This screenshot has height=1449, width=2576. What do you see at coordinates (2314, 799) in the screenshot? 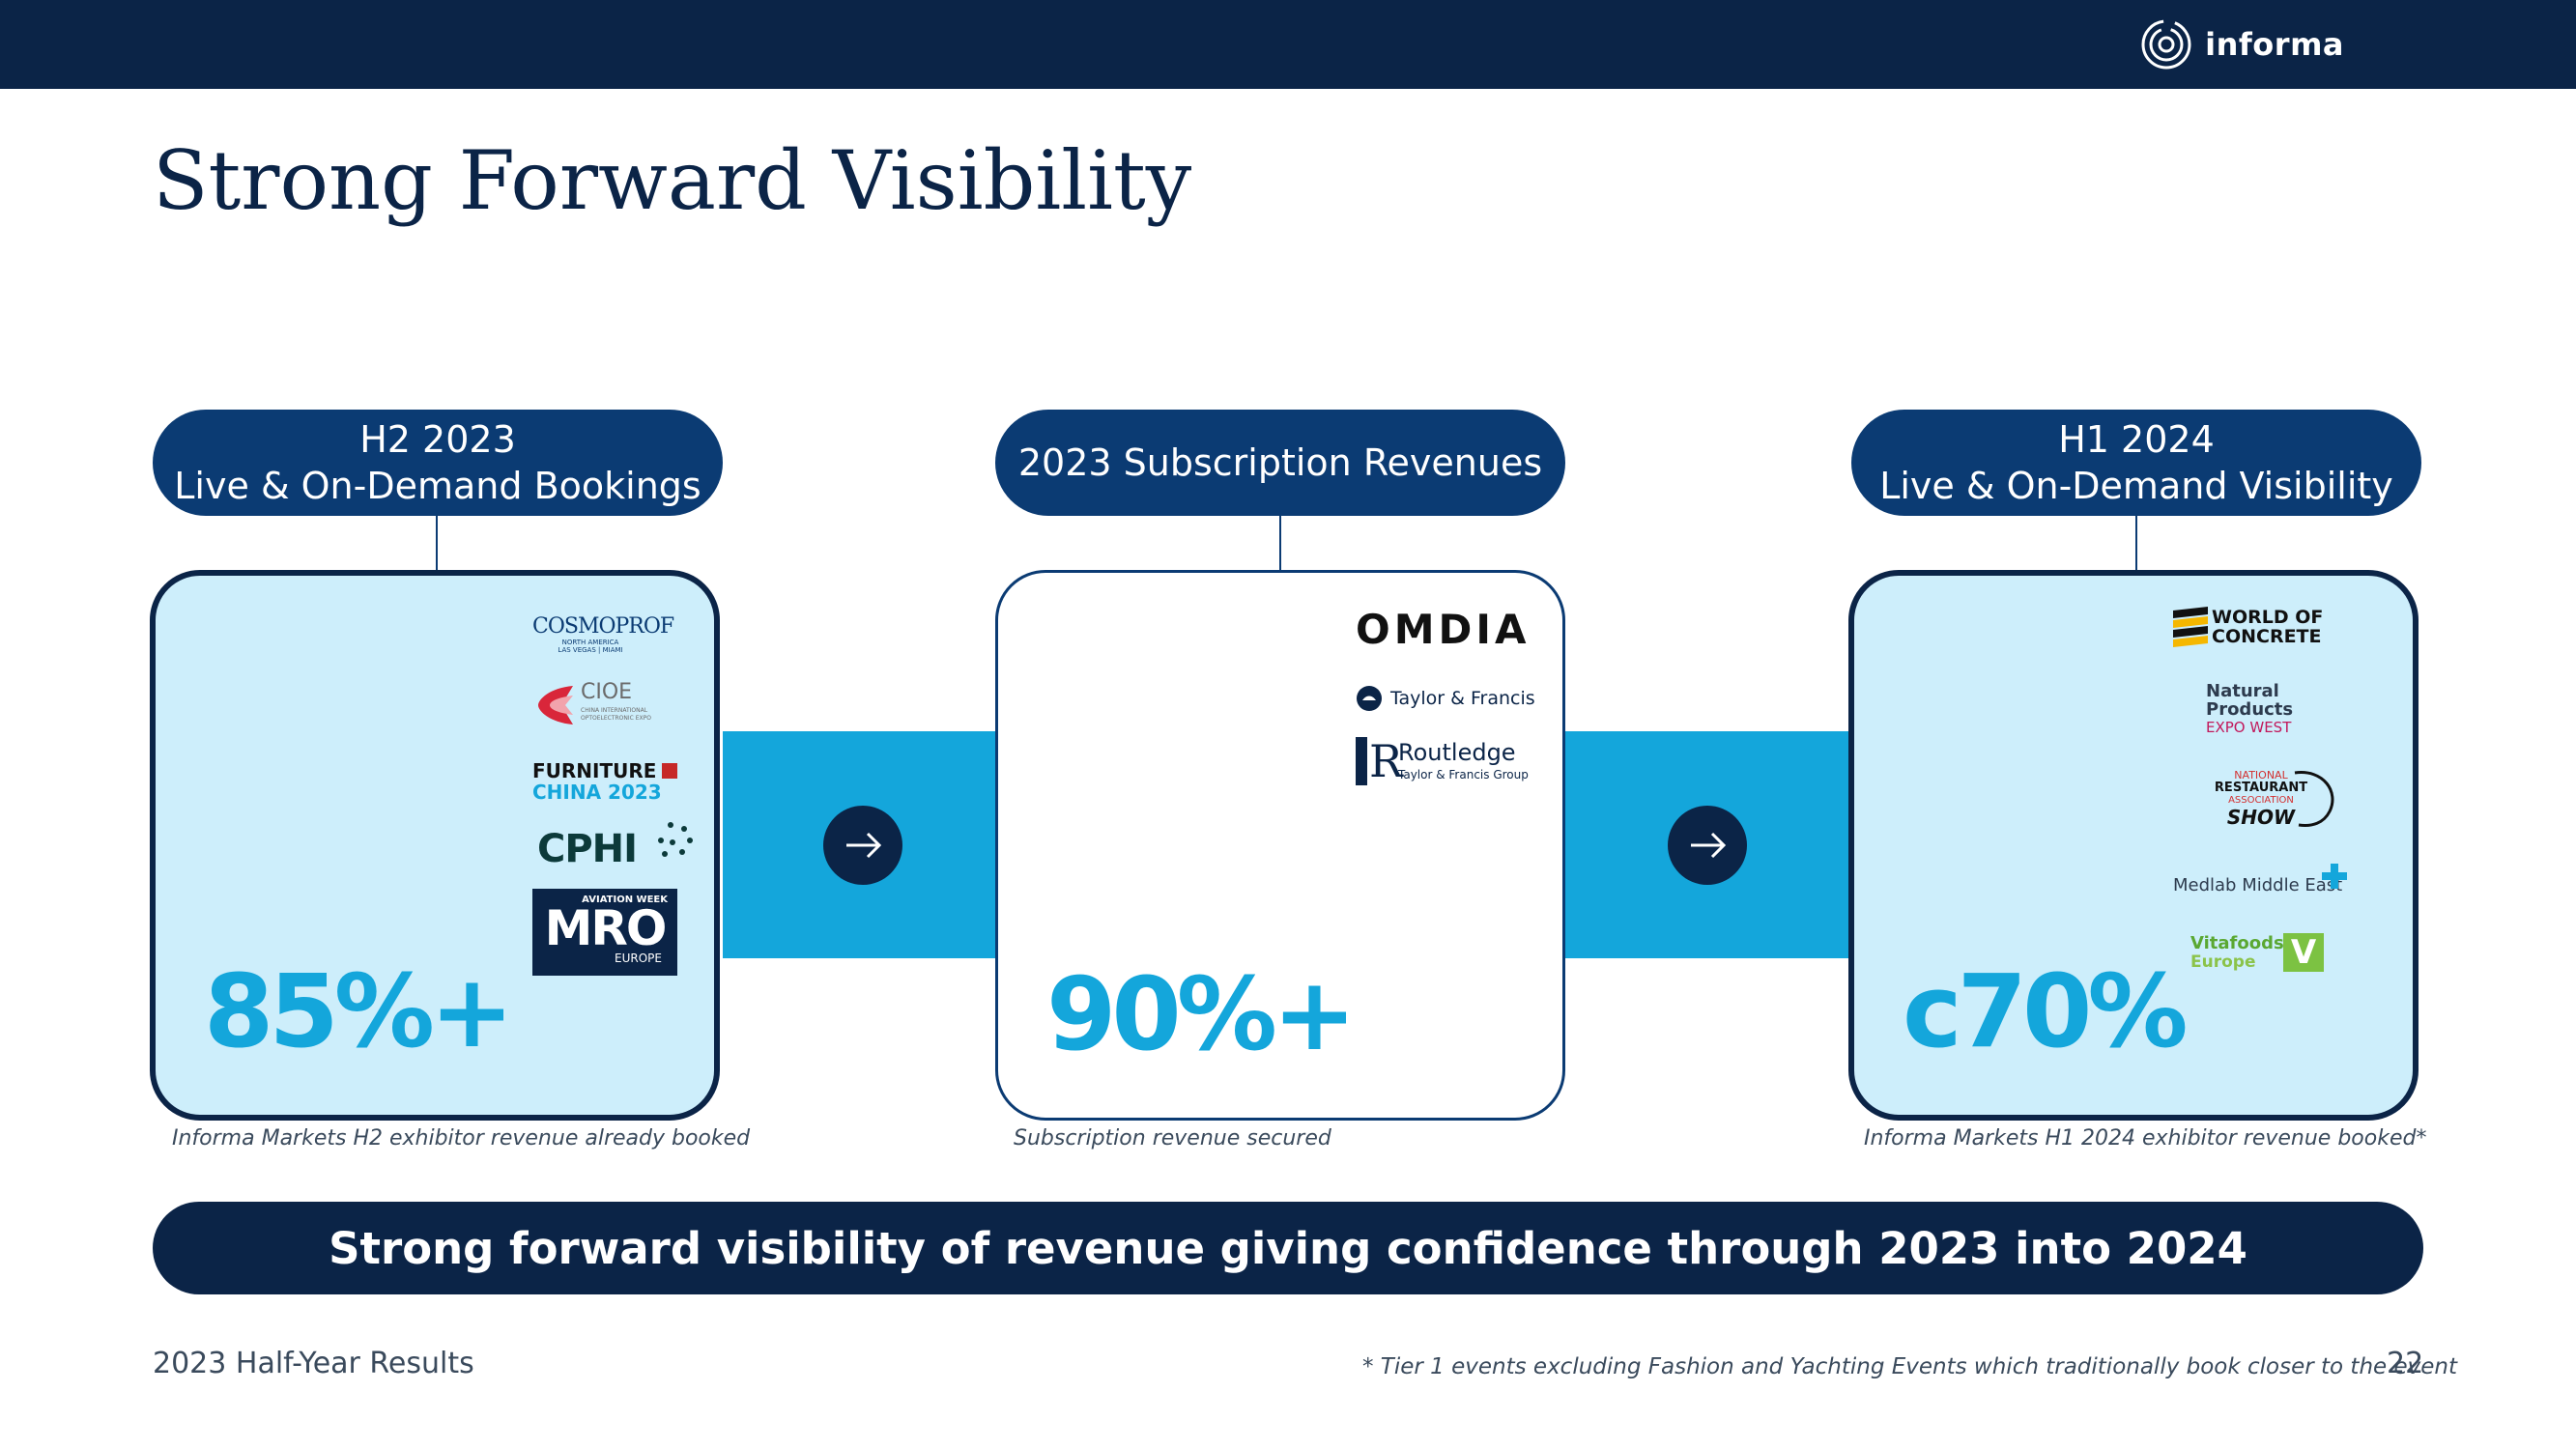
I see `nra-swoosh-icon` at bounding box center [2314, 799].